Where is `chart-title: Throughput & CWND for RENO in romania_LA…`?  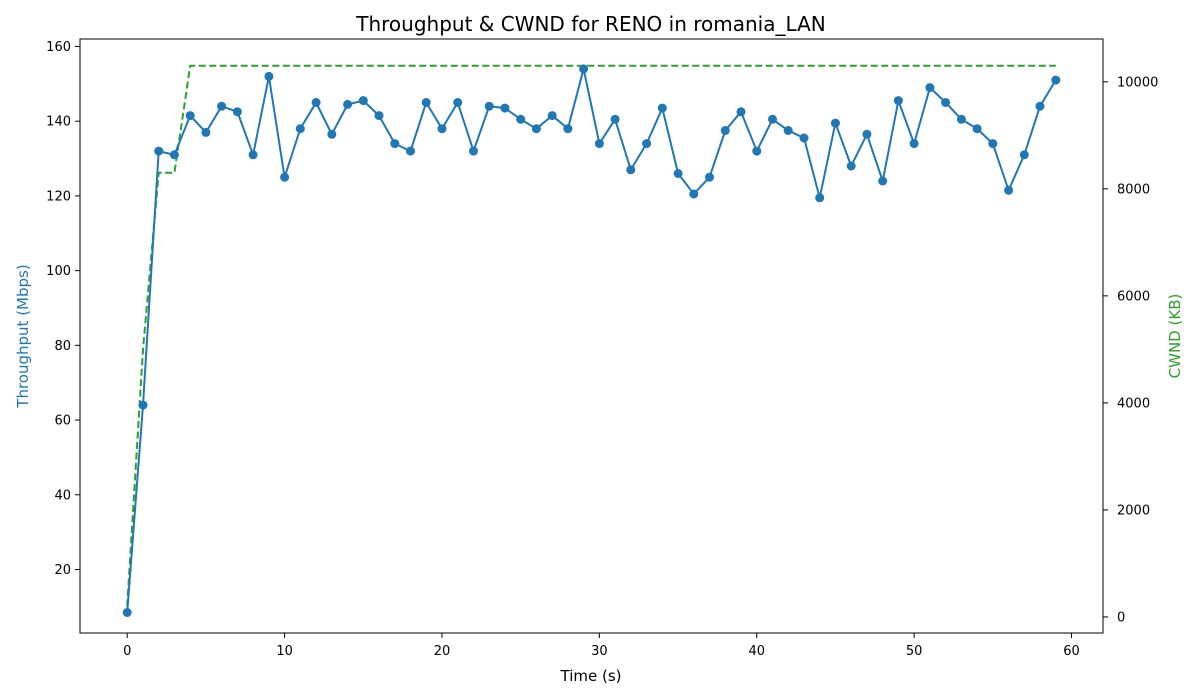 chart-title: Throughput & CWND for RENO in romania_LA… is located at coordinates (590, 24).